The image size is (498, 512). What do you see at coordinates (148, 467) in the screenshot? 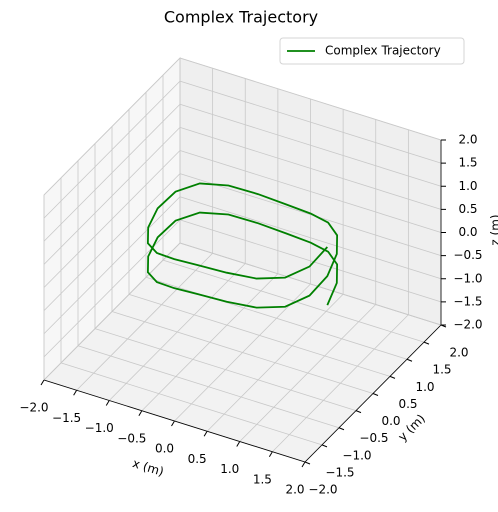
I see `x-axis-label: x (m)` at bounding box center [148, 467].